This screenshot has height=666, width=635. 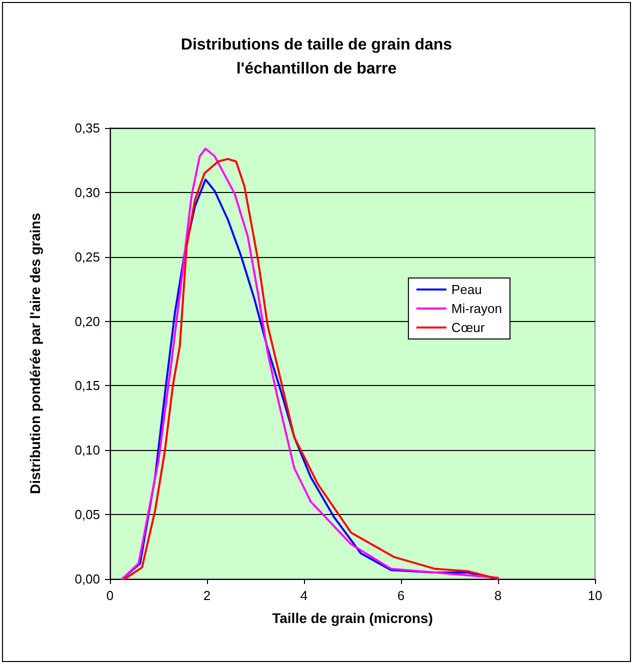 I want to click on legend-label: Cœur, so click(x=468, y=327).